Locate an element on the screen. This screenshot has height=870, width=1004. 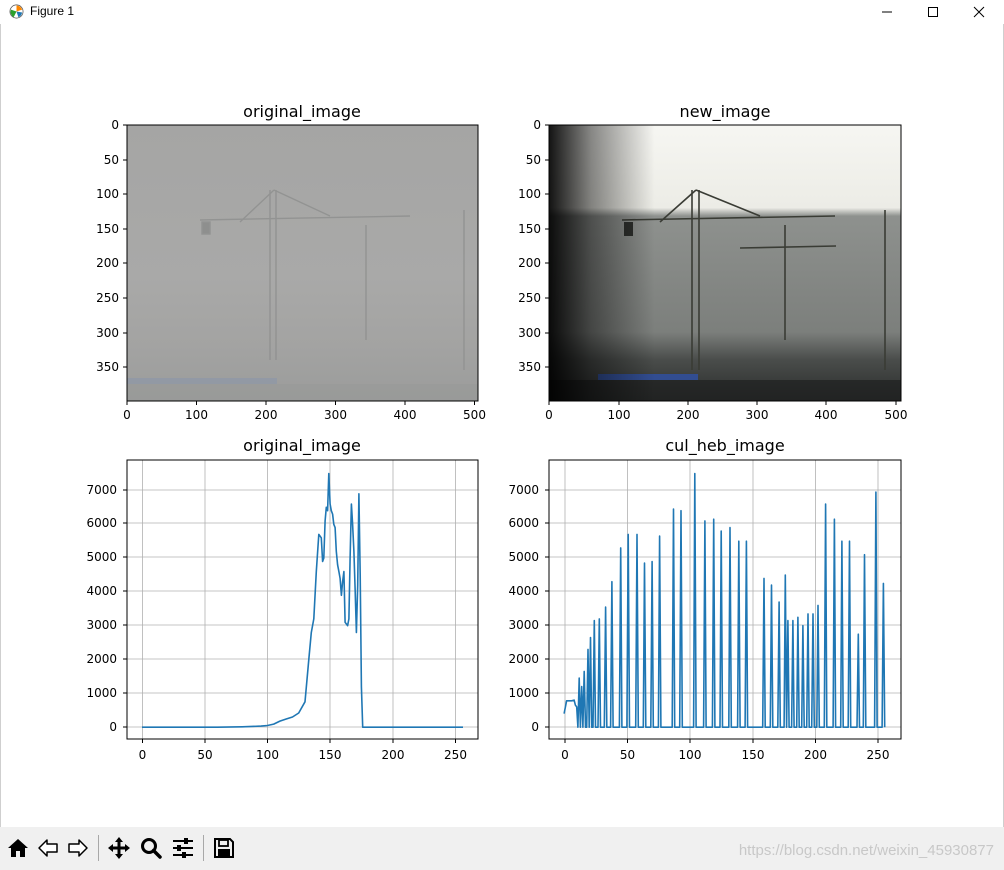
close-button is located at coordinates (979, 12).